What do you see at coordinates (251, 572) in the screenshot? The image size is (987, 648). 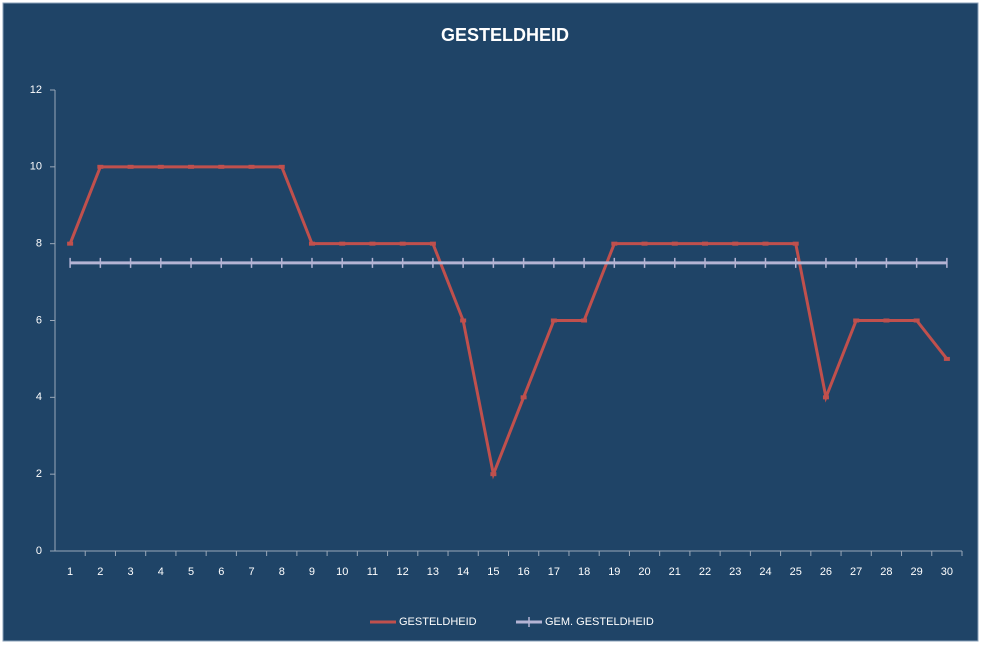 I see `x-tick-label: 7` at bounding box center [251, 572].